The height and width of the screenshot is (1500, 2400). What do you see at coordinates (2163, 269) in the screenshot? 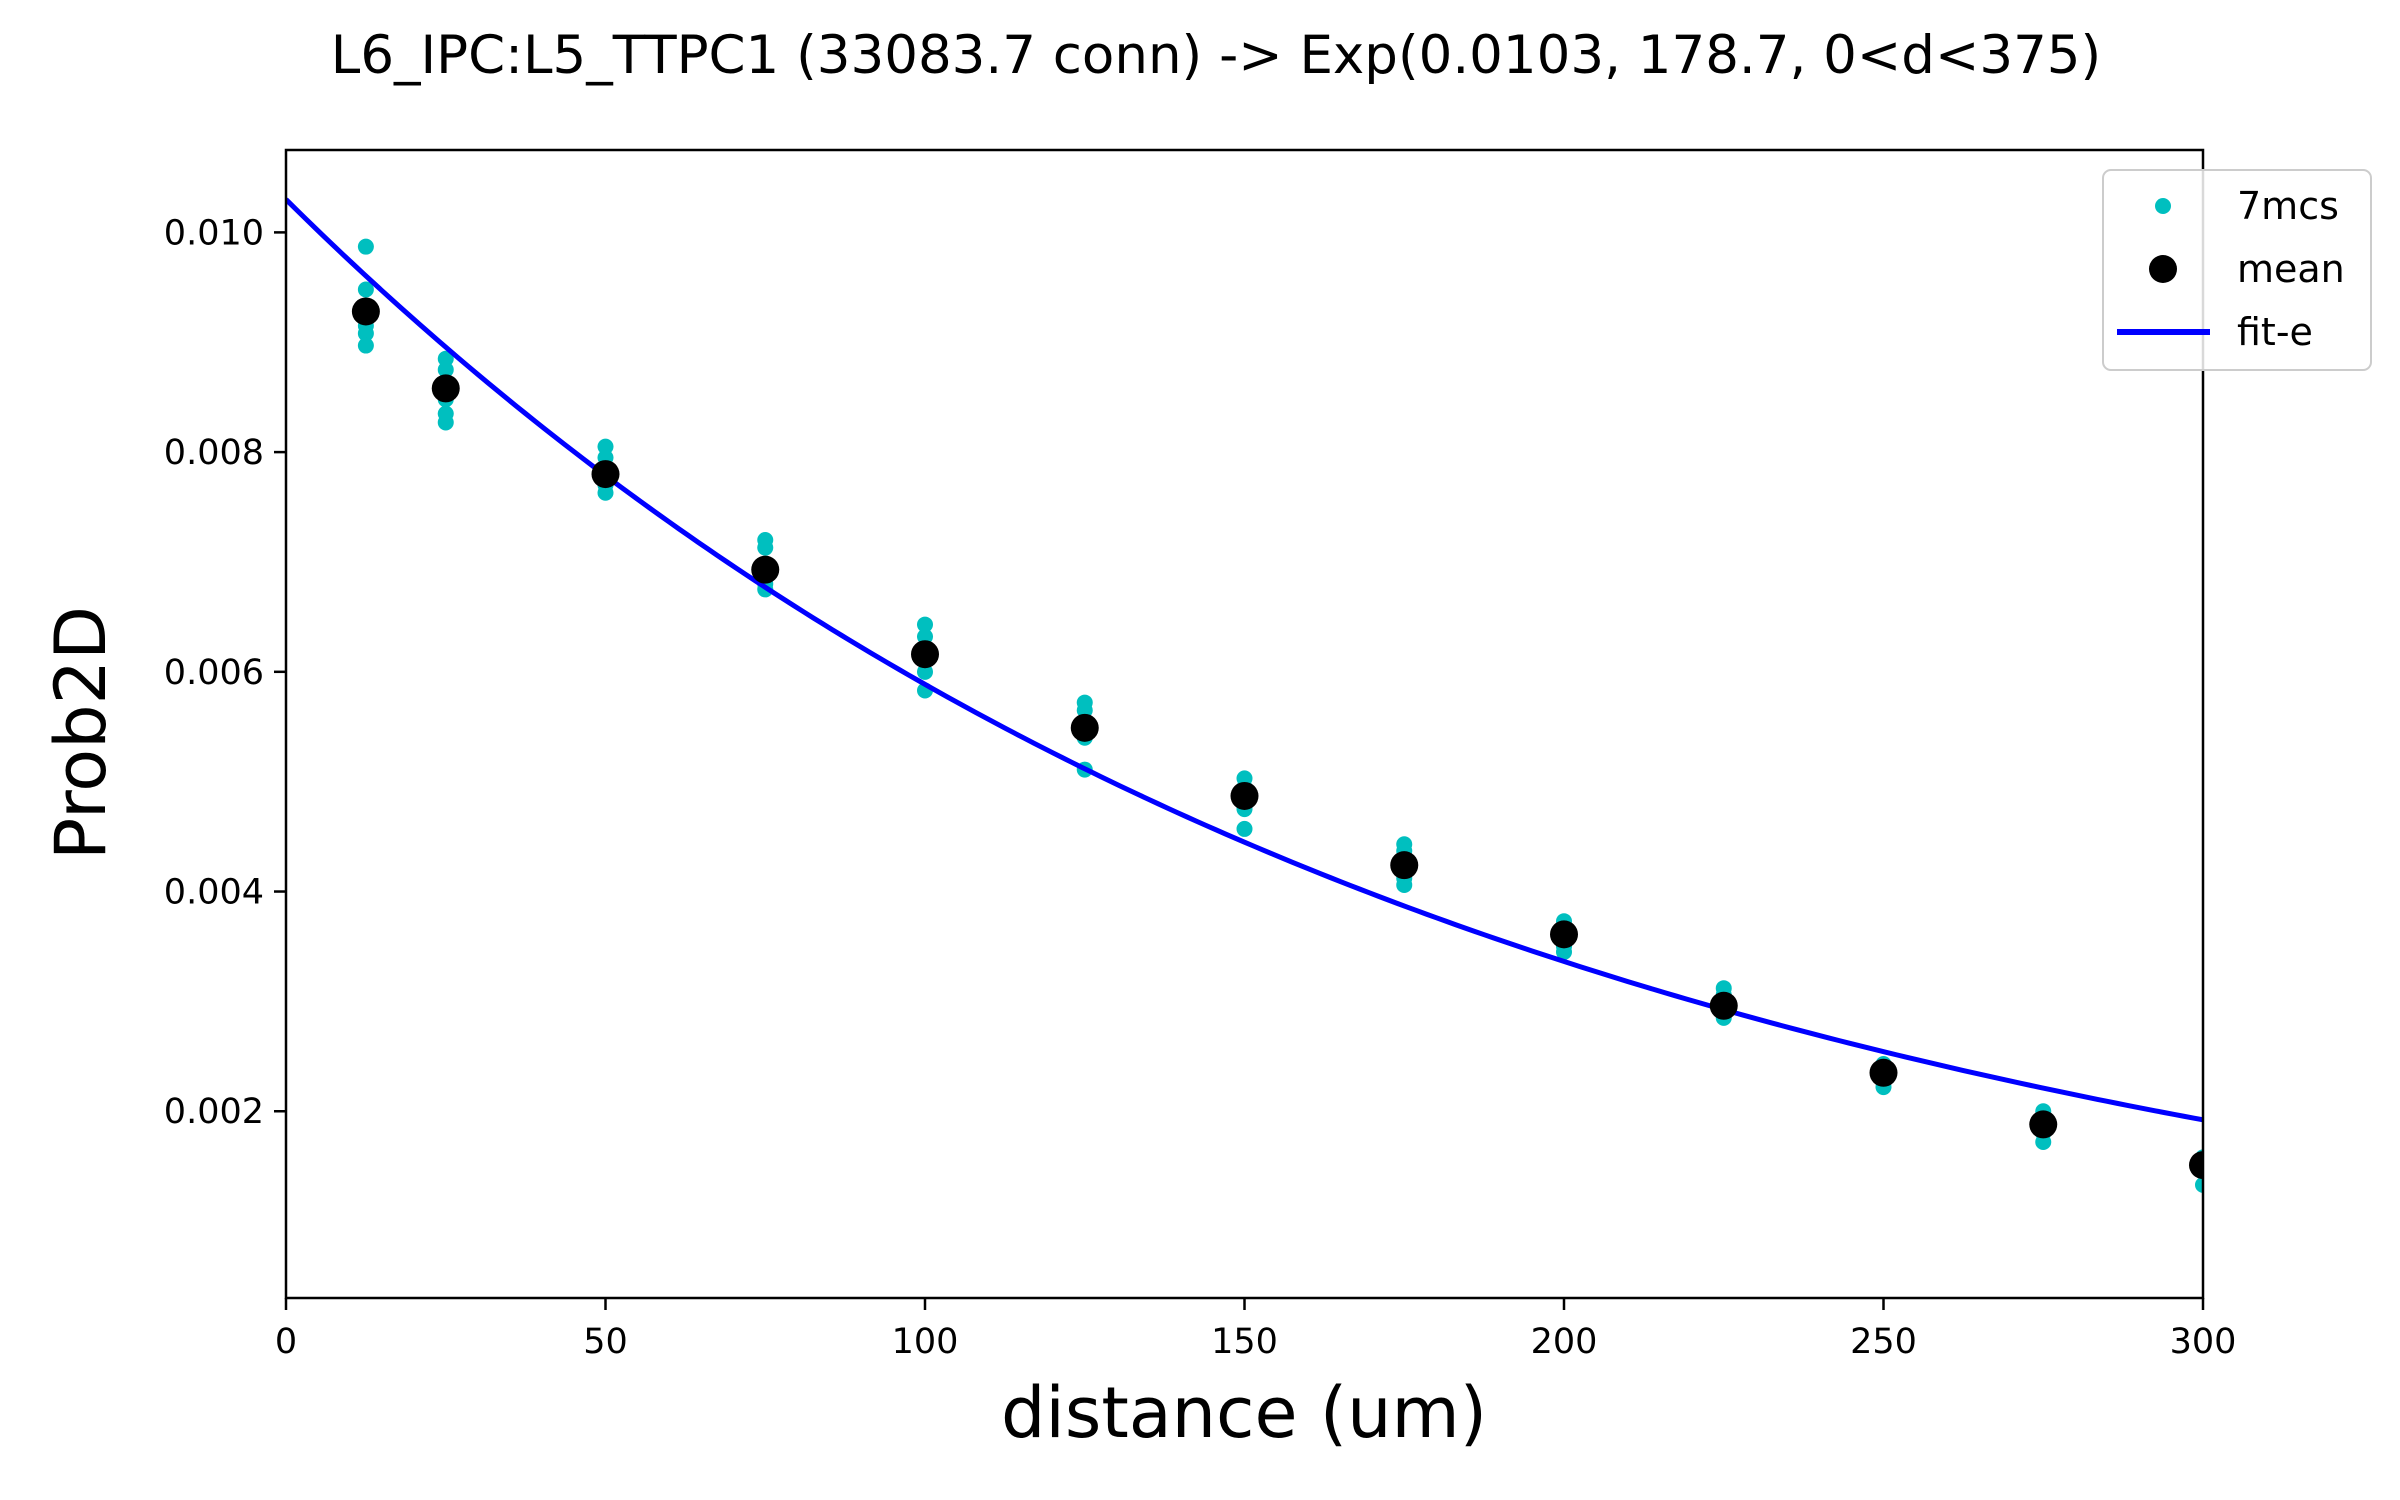
I see `legend-marker-mean` at bounding box center [2163, 269].